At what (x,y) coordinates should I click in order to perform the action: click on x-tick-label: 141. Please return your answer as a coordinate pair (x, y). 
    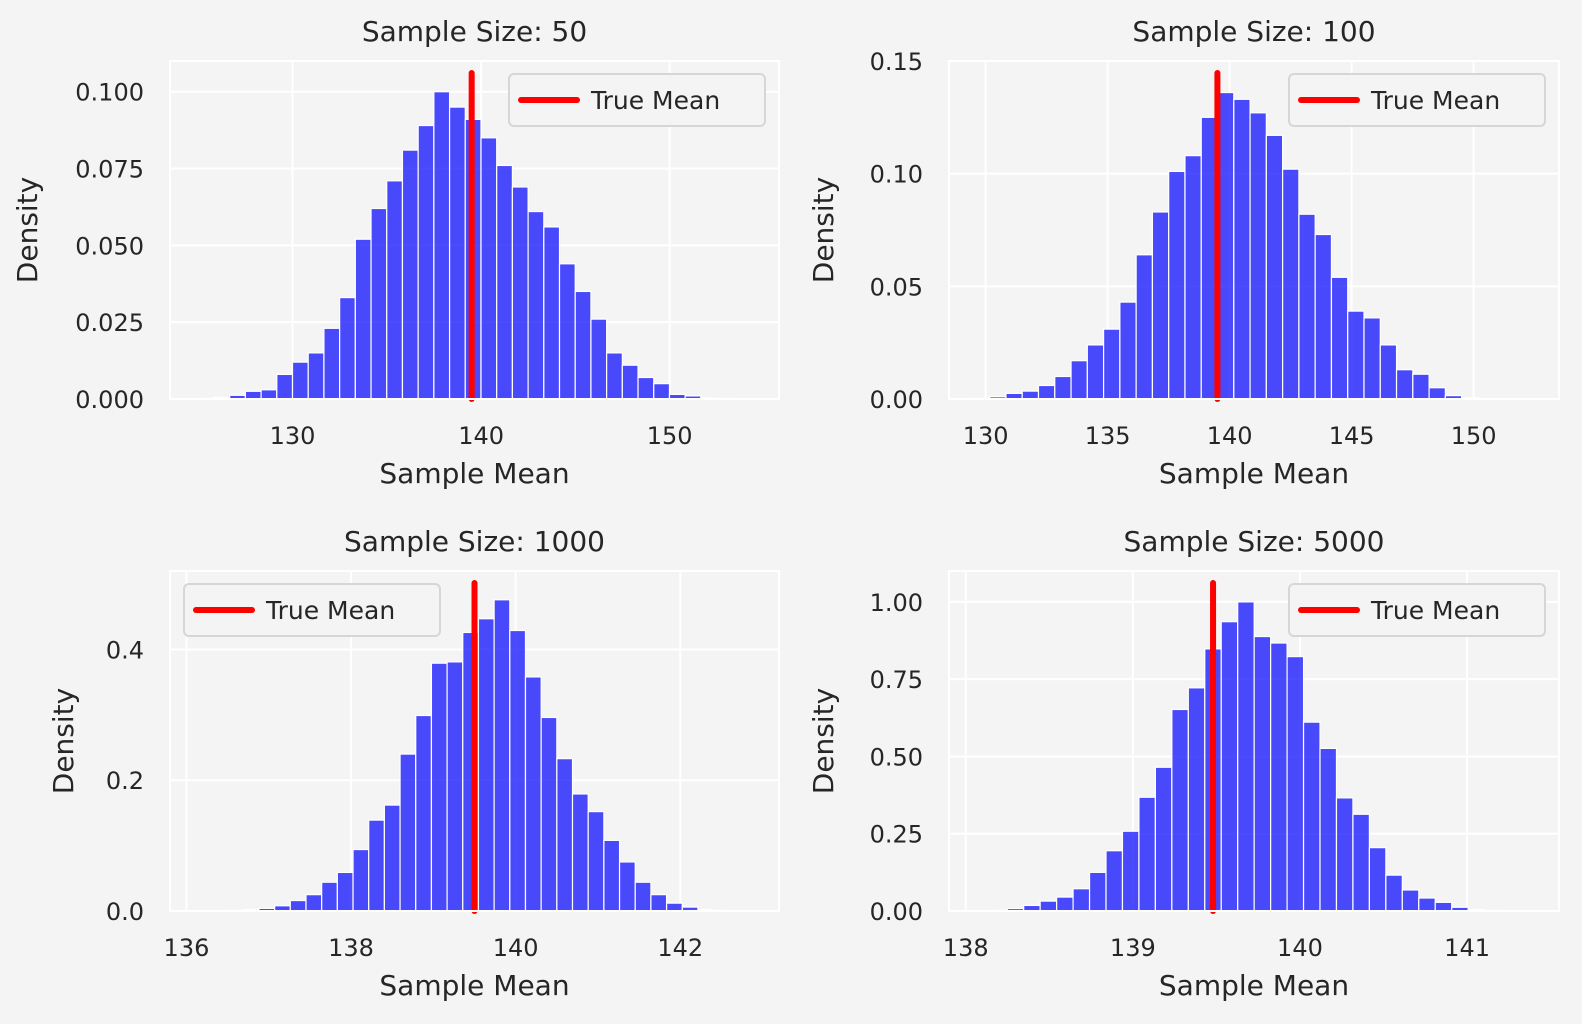
    Looking at the image, I should click on (1467, 948).